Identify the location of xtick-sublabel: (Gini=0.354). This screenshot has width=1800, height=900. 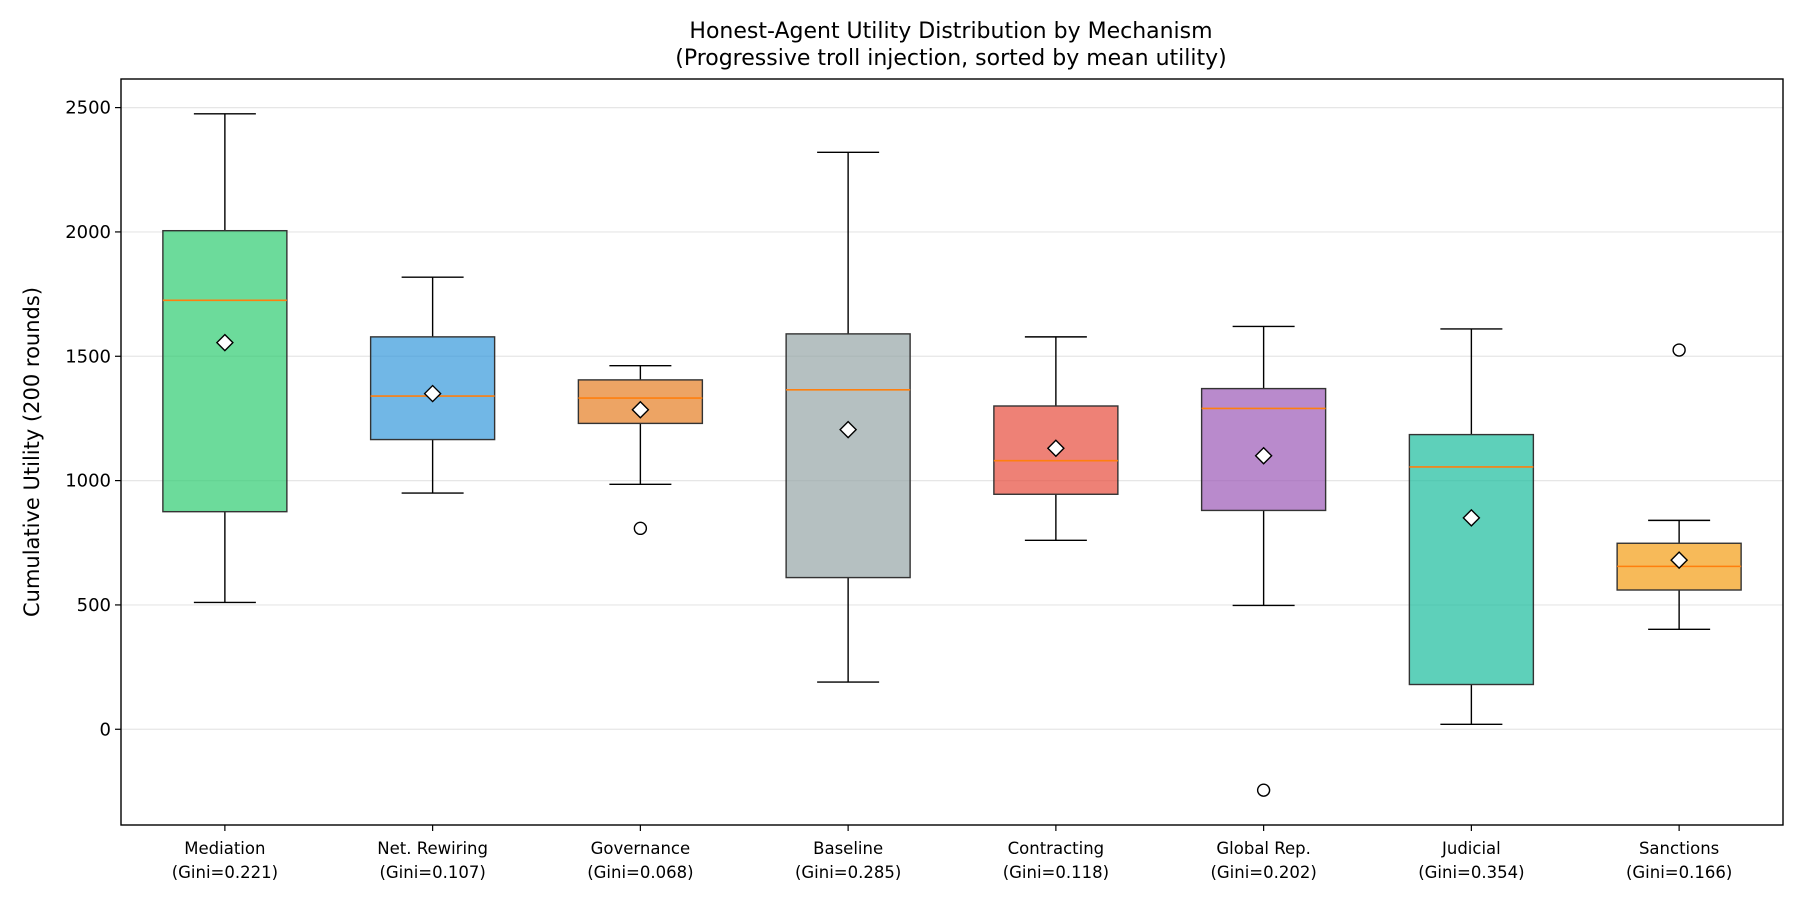
(1471, 872).